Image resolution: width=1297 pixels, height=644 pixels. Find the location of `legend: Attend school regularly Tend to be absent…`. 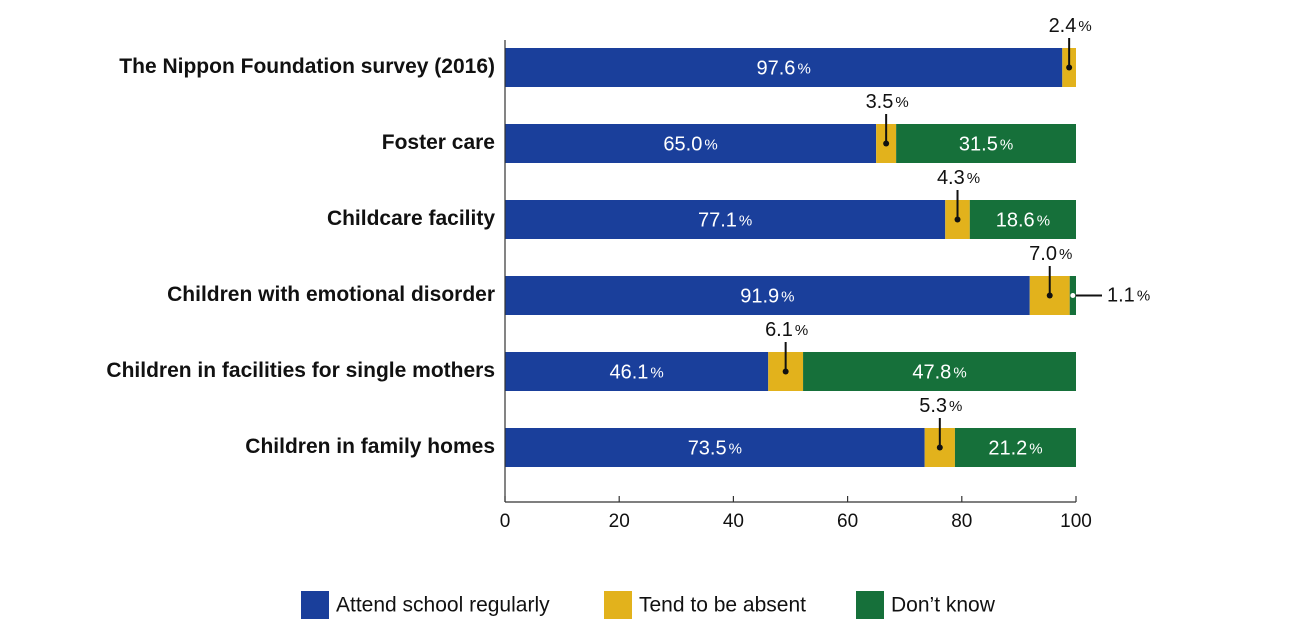

legend: Attend school regularly Tend to be absent… is located at coordinates (648, 605).